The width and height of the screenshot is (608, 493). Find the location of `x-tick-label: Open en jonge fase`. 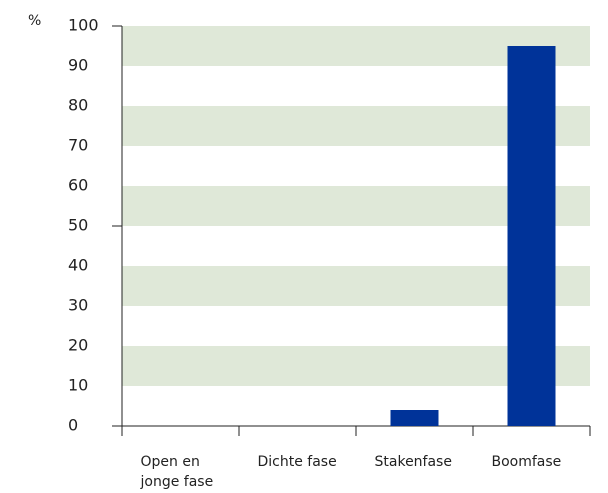

x-tick-label: Open en jonge fase is located at coordinates (177, 472).